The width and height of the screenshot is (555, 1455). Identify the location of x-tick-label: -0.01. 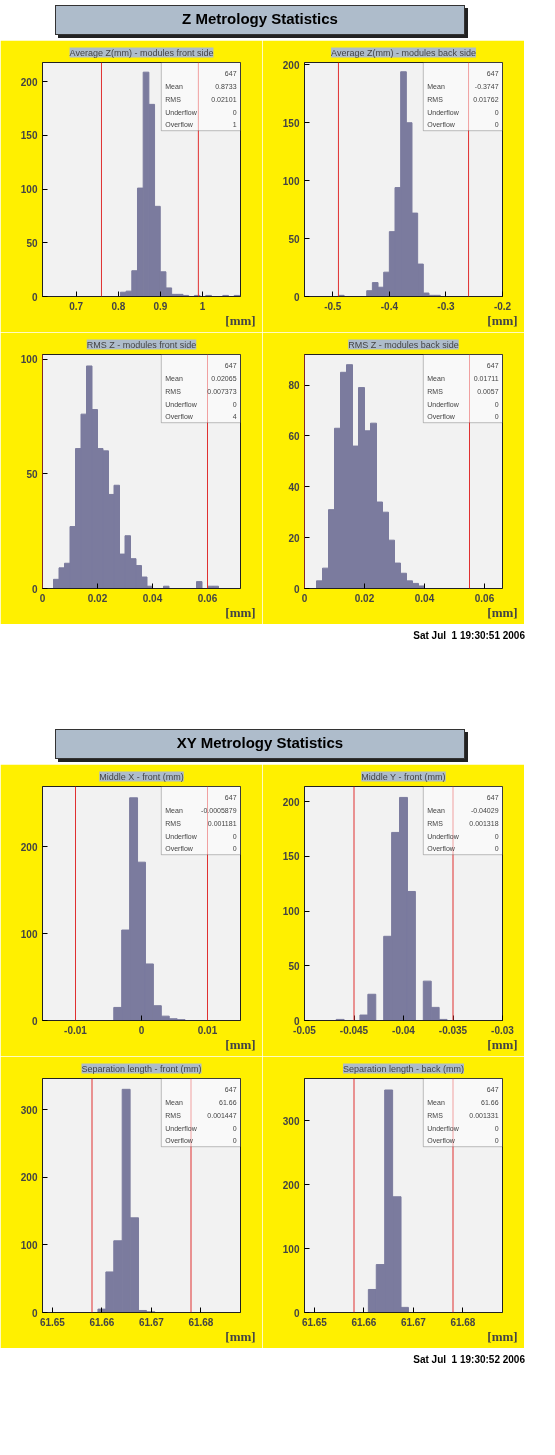
(76, 1030).